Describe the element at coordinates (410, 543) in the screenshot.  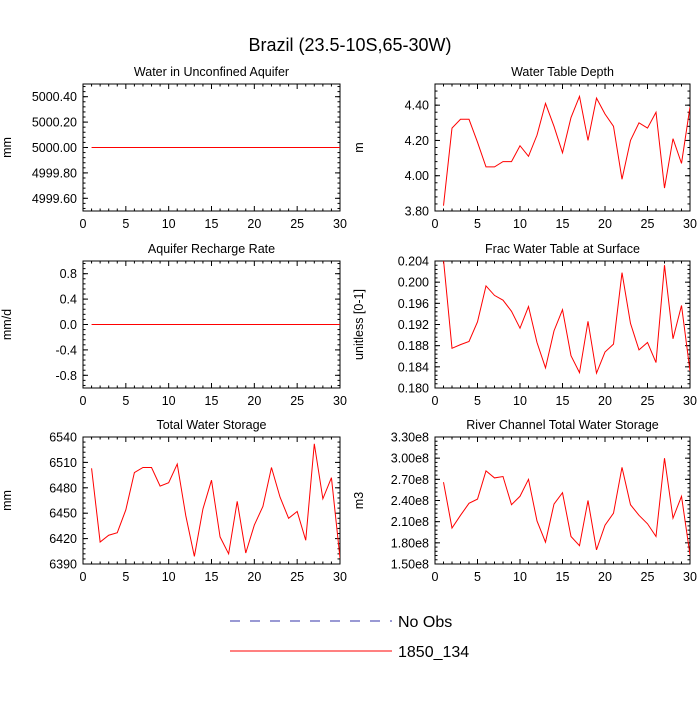
I see `y-tick-label: 1.80e8` at that location.